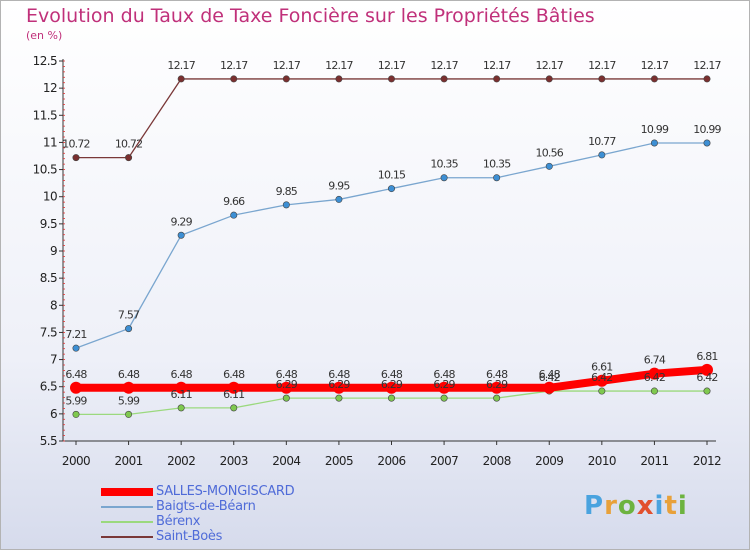 The image size is (750, 550). Describe the element at coordinates (181, 461) in the screenshot. I see `x-tick-label: 2002` at that location.